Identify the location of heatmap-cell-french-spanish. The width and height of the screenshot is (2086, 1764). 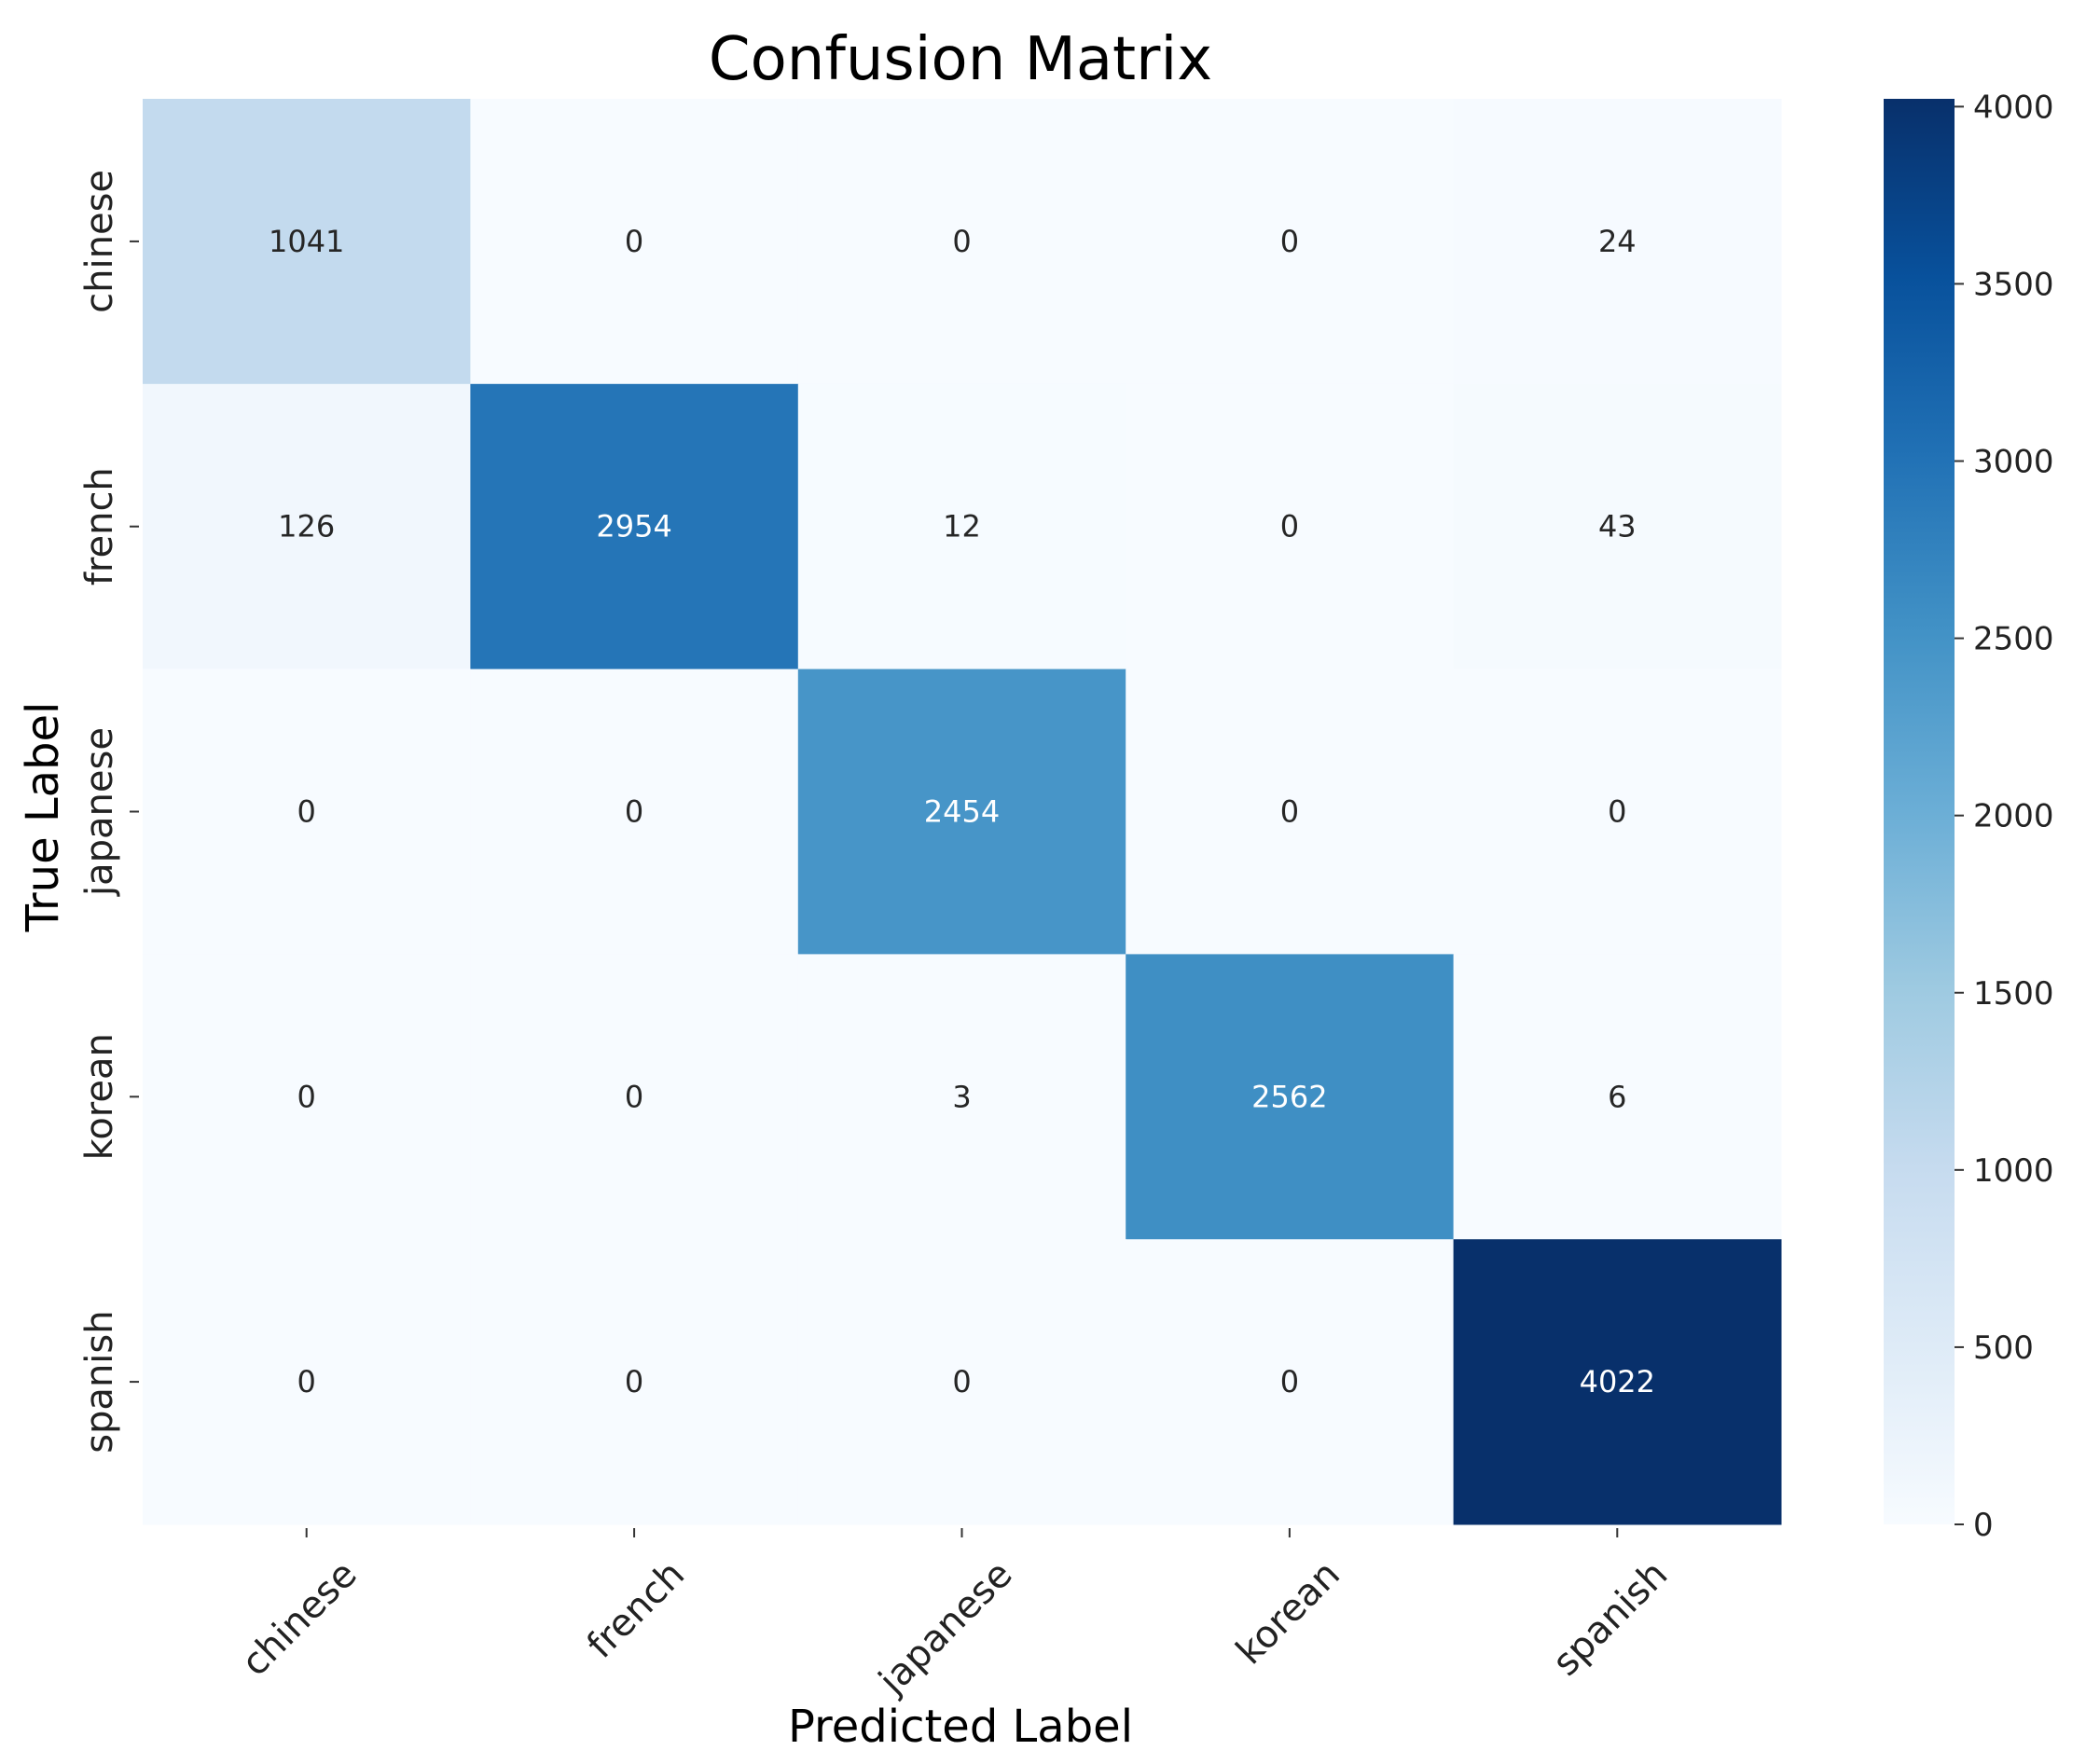
(1617, 526).